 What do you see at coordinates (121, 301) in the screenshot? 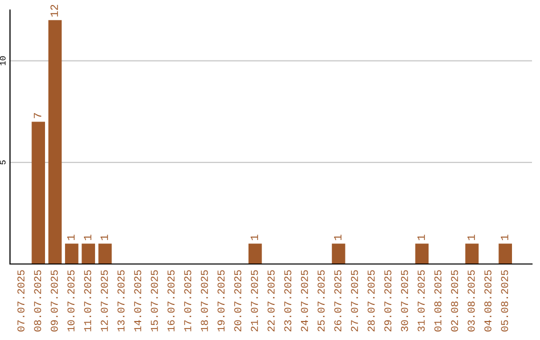
I see `x-tick-label: 13.07.2025` at bounding box center [121, 301].